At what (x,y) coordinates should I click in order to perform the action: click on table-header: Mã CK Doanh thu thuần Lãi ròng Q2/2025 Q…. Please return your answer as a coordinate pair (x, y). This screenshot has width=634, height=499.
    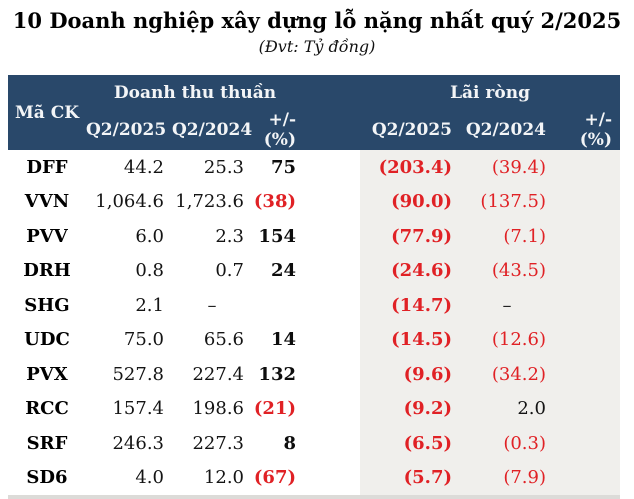
    Looking at the image, I should click on (314, 112).